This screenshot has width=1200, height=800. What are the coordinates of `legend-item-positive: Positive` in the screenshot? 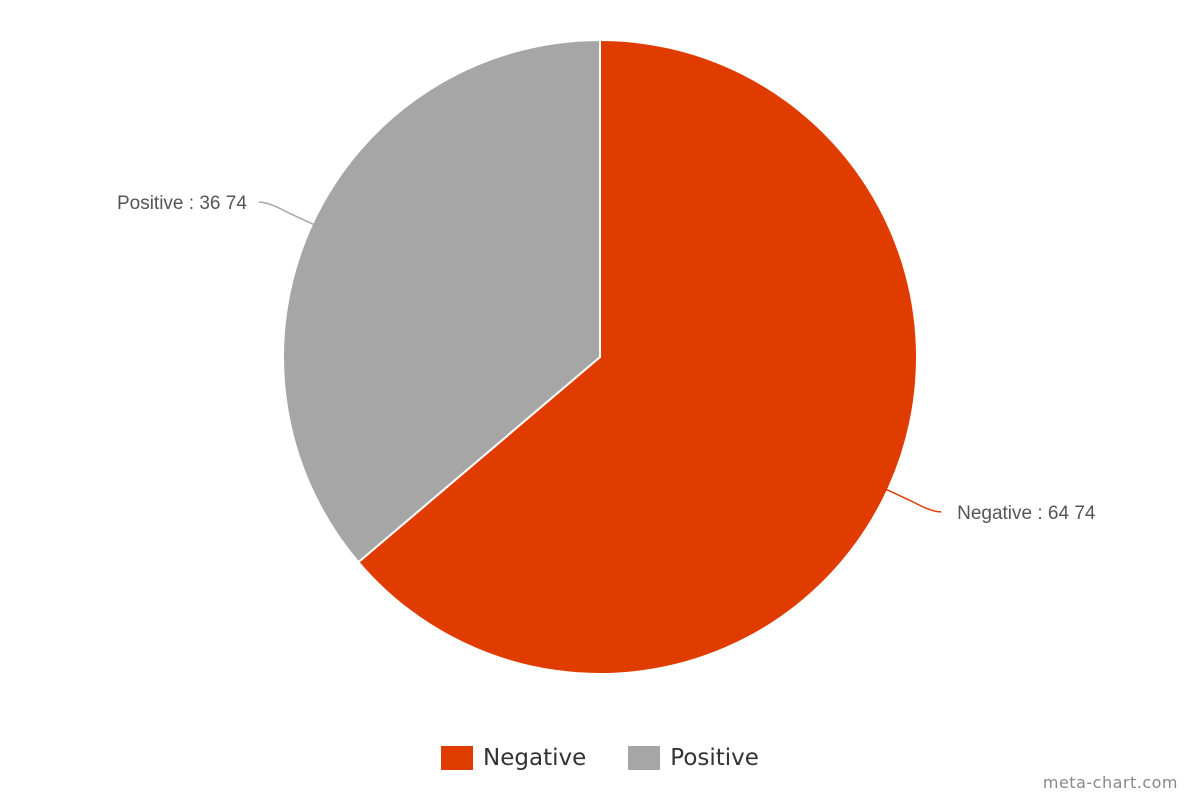 It's located at (693, 758).